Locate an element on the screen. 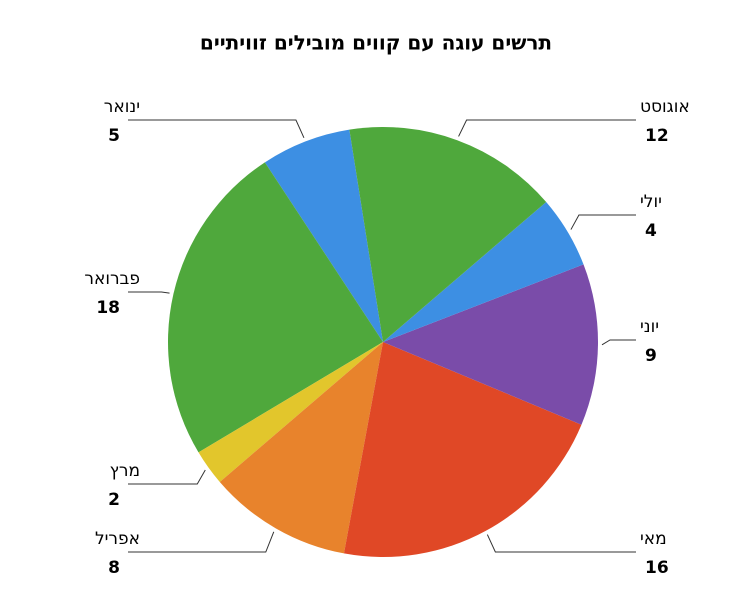 The width and height of the screenshot is (753, 606). slice-label: ינואר is located at coordinates (122, 107).